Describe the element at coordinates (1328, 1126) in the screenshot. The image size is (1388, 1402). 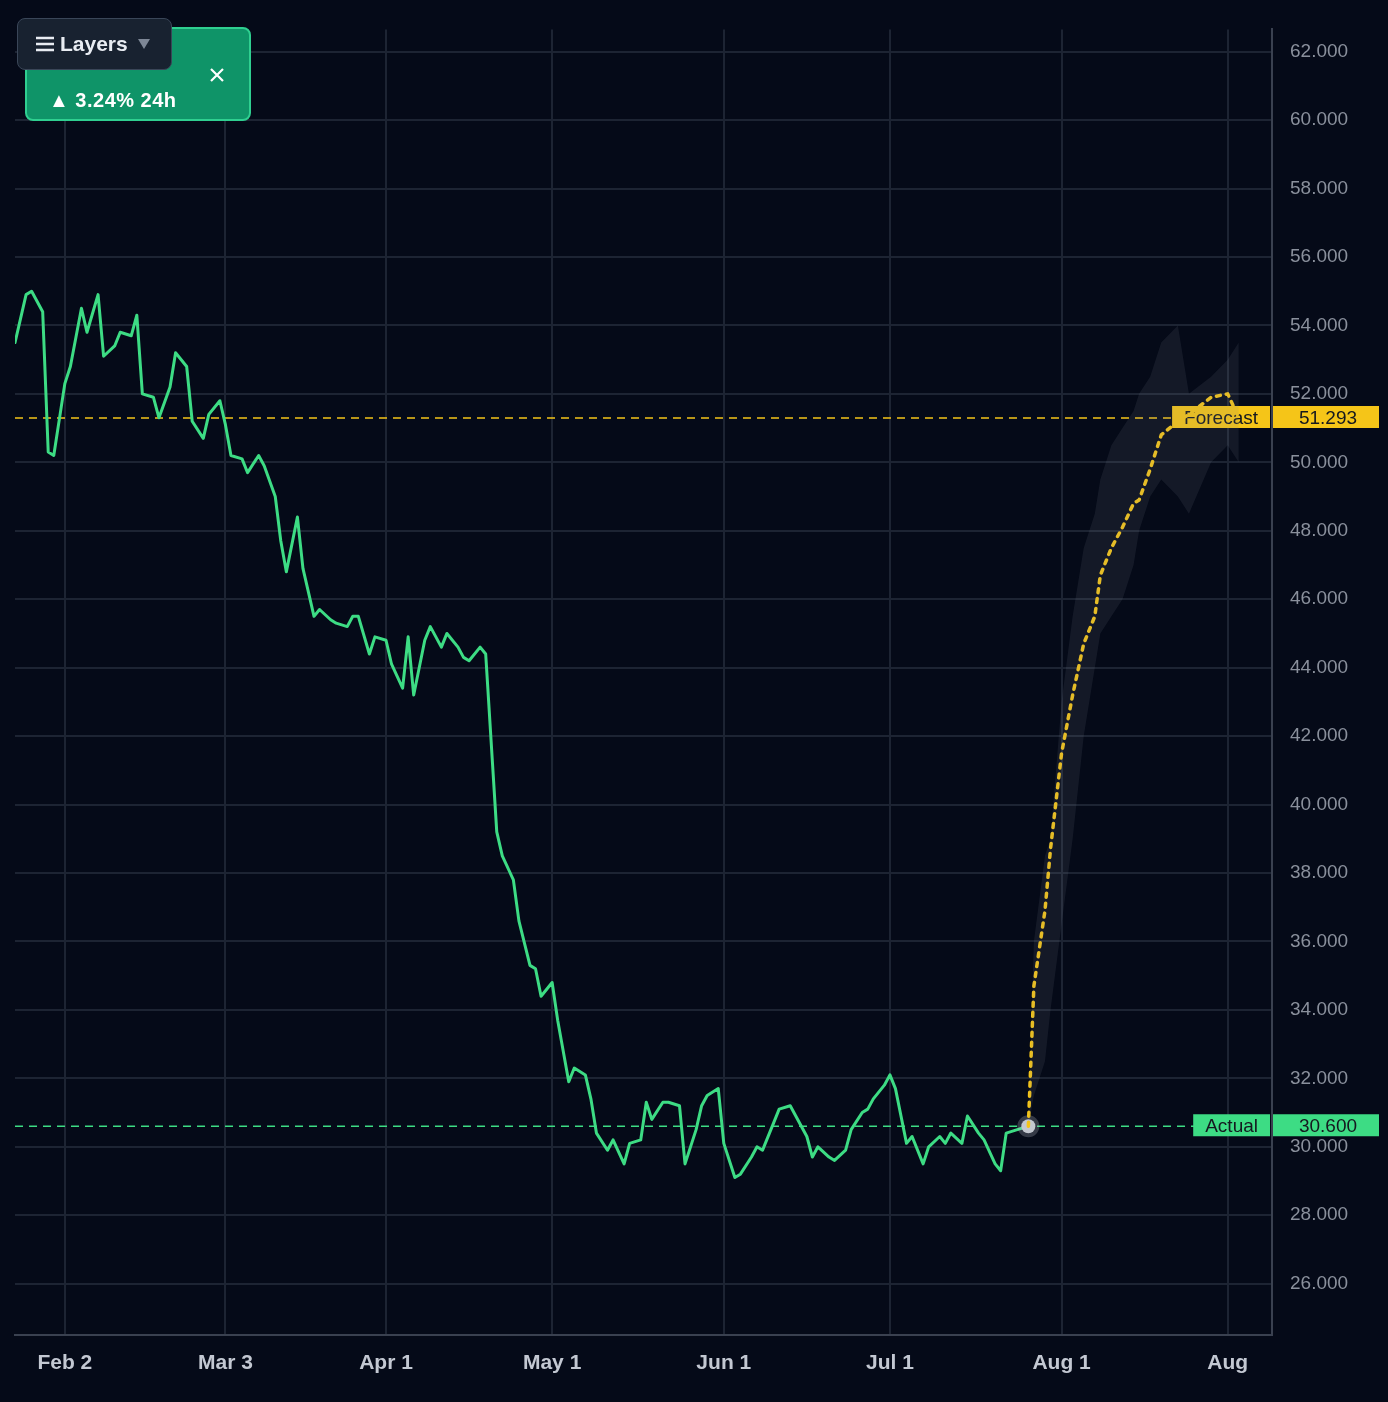
I see `text: 30.600` at that location.